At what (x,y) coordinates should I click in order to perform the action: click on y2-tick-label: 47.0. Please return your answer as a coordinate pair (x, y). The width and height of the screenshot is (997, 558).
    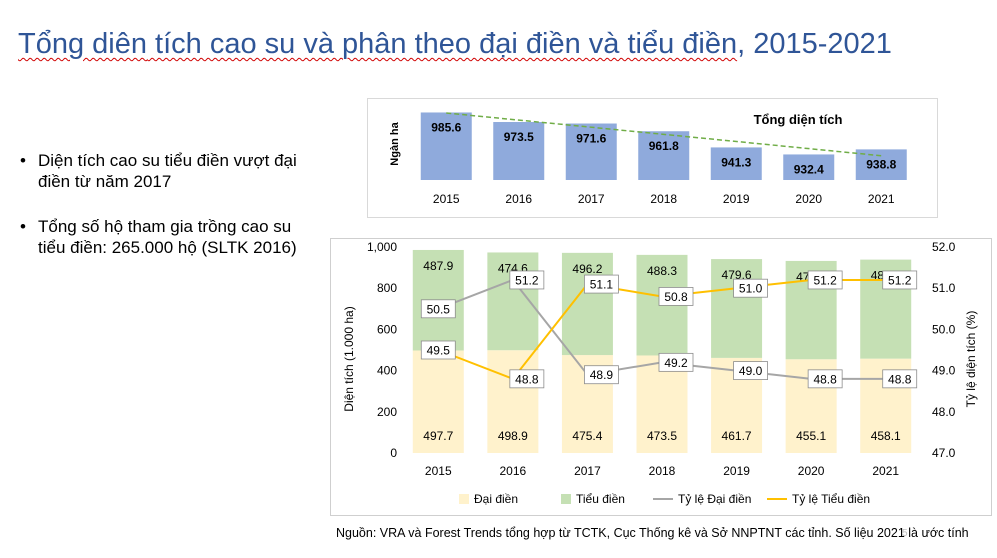
    Looking at the image, I should click on (944, 453).